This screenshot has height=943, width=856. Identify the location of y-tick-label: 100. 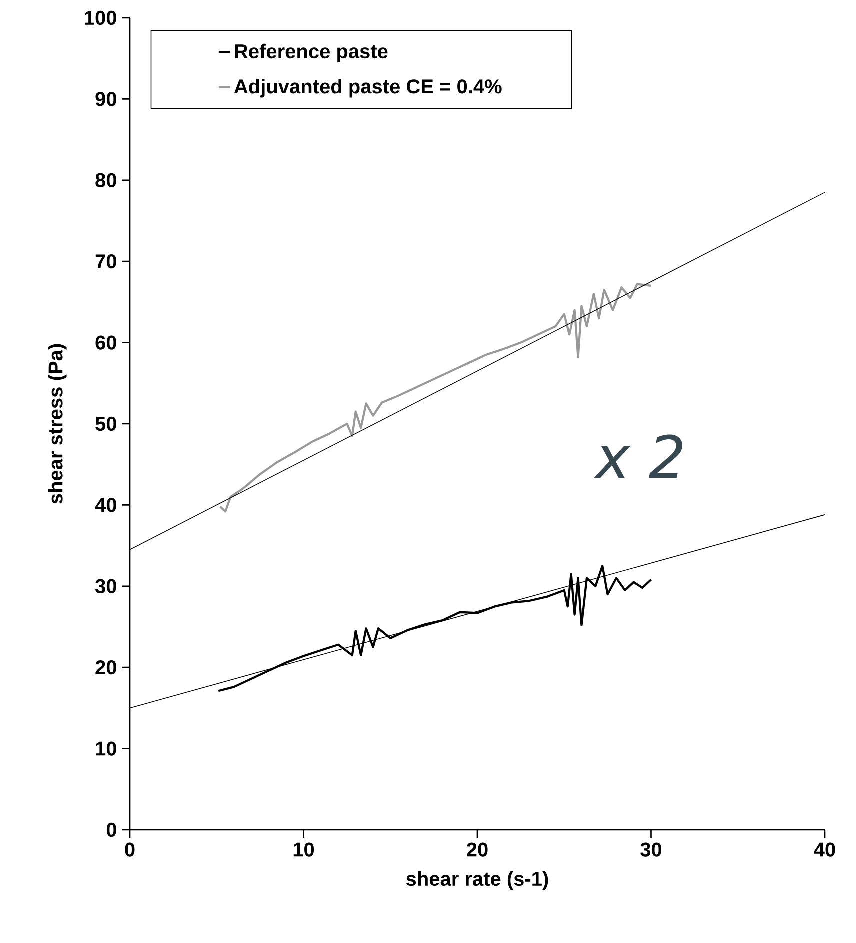
(100, 18).